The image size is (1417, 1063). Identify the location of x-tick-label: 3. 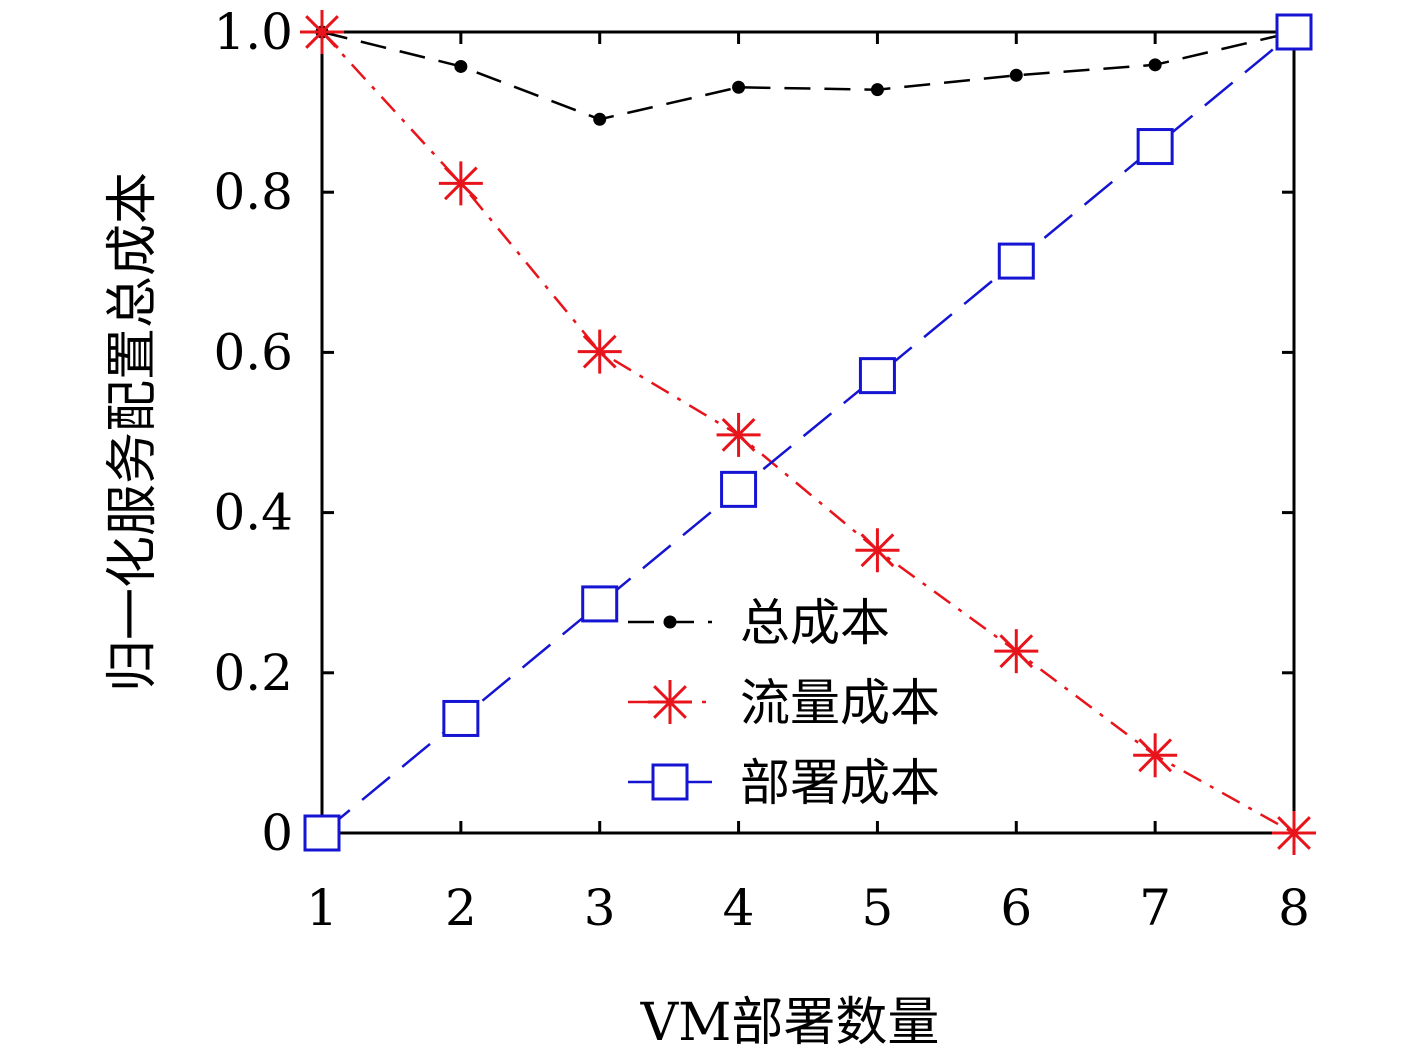
(600, 908).